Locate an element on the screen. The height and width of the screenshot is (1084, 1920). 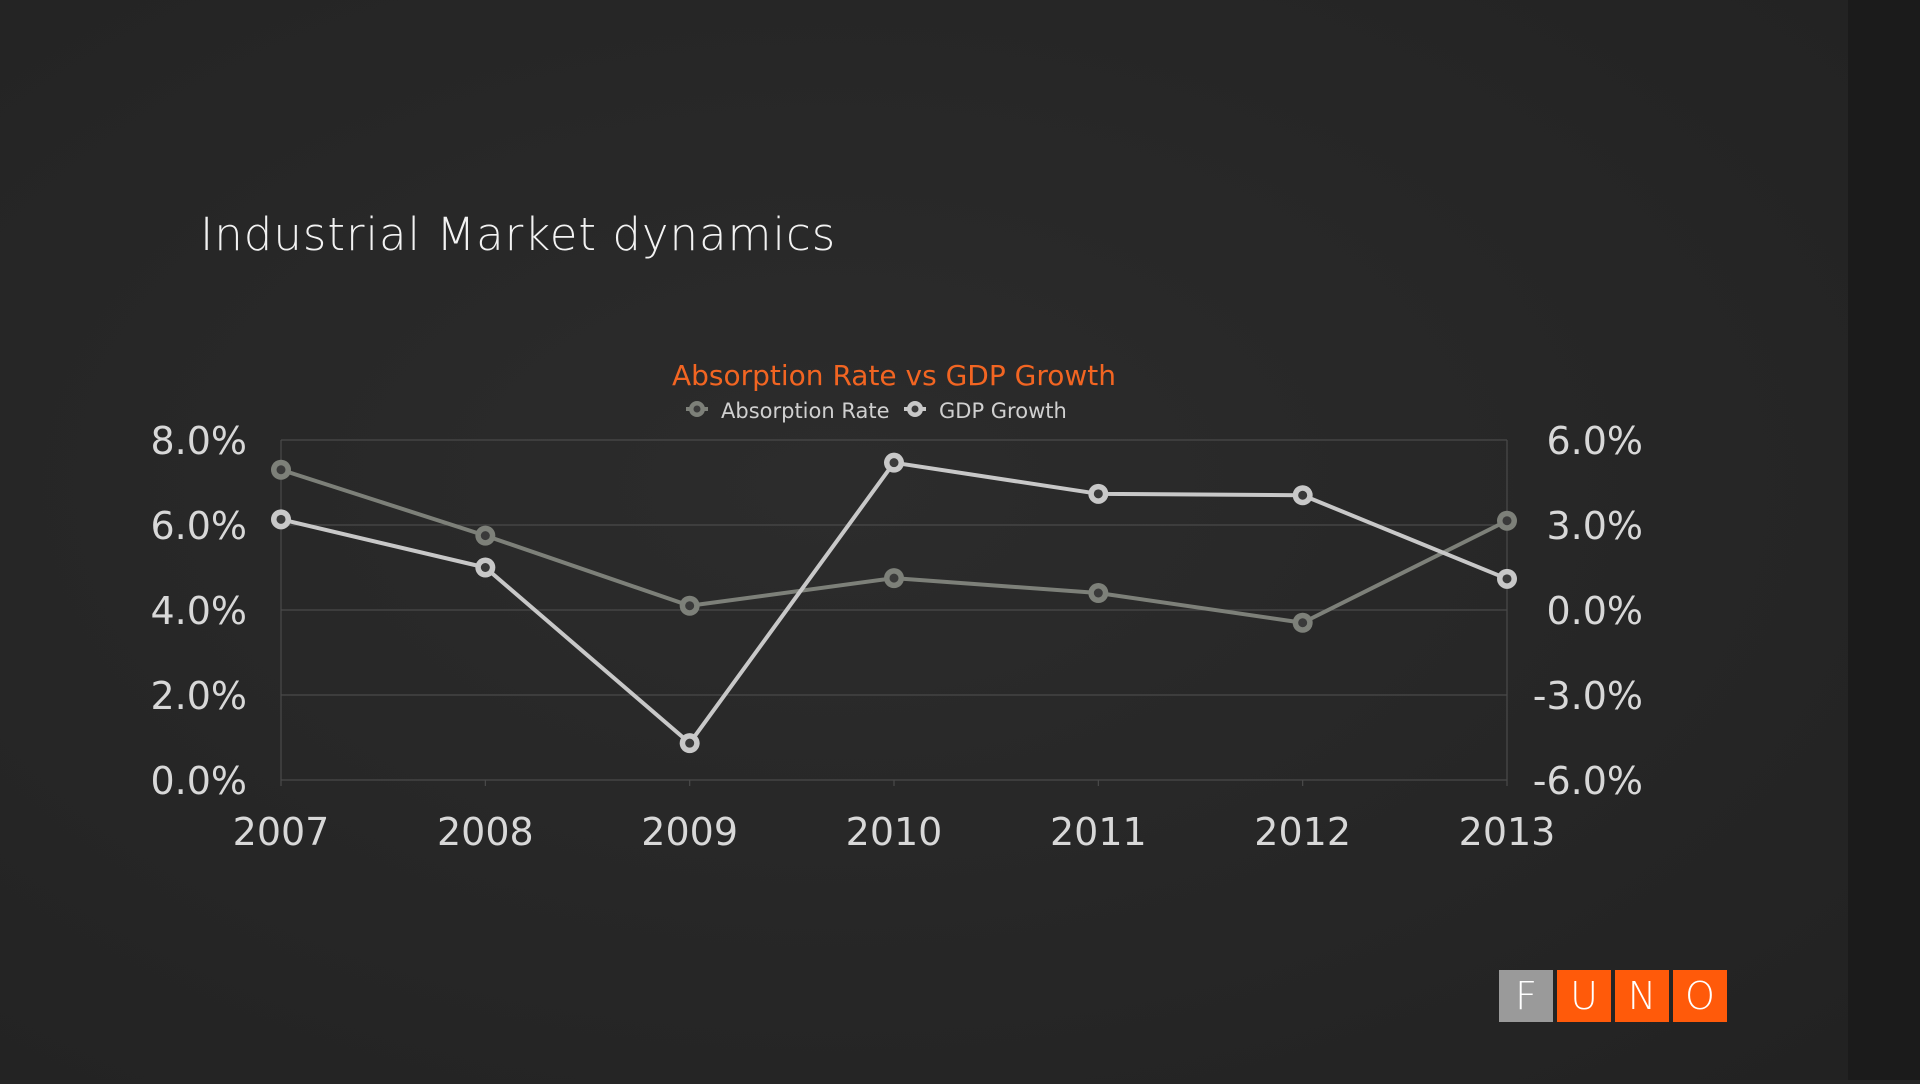
legend-item-gdp: GDP Growth is located at coordinates (985, 411).